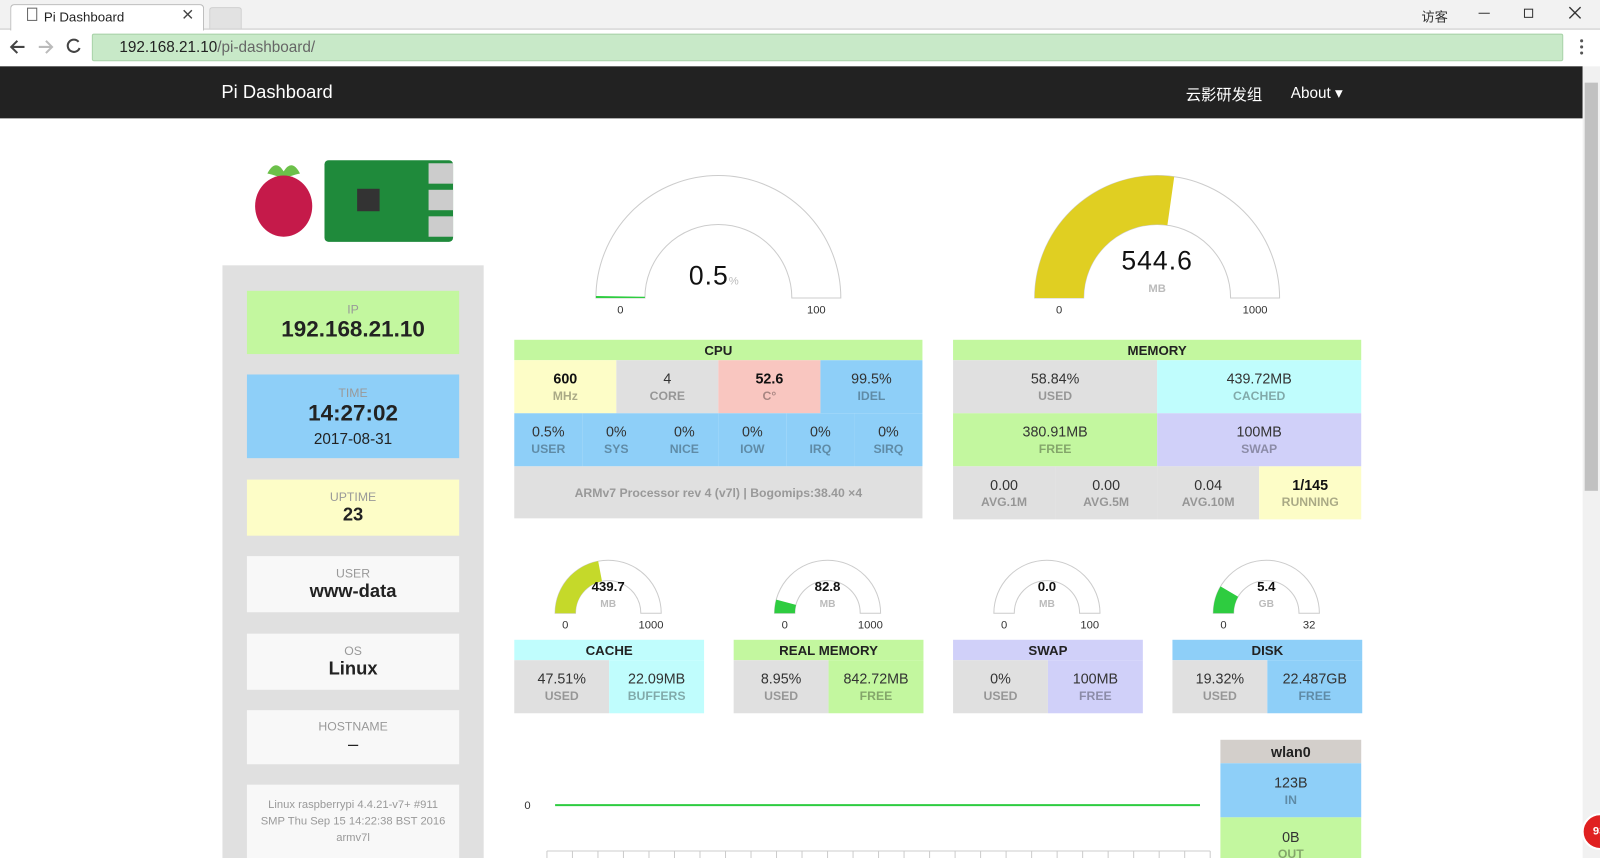 Image resolution: width=1600 pixels, height=858 pixels. What do you see at coordinates (769, 378) in the screenshot?
I see `stat-value: 52.6` at bounding box center [769, 378].